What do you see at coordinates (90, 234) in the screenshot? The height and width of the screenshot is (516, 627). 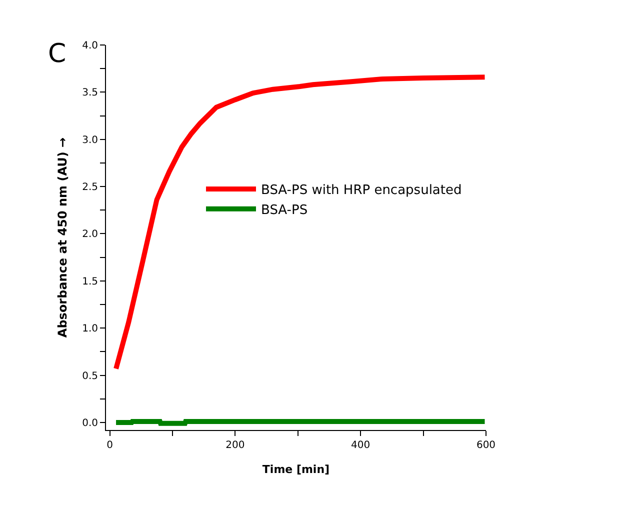 I see `y-tick-label: 2.0` at bounding box center [90, 234].